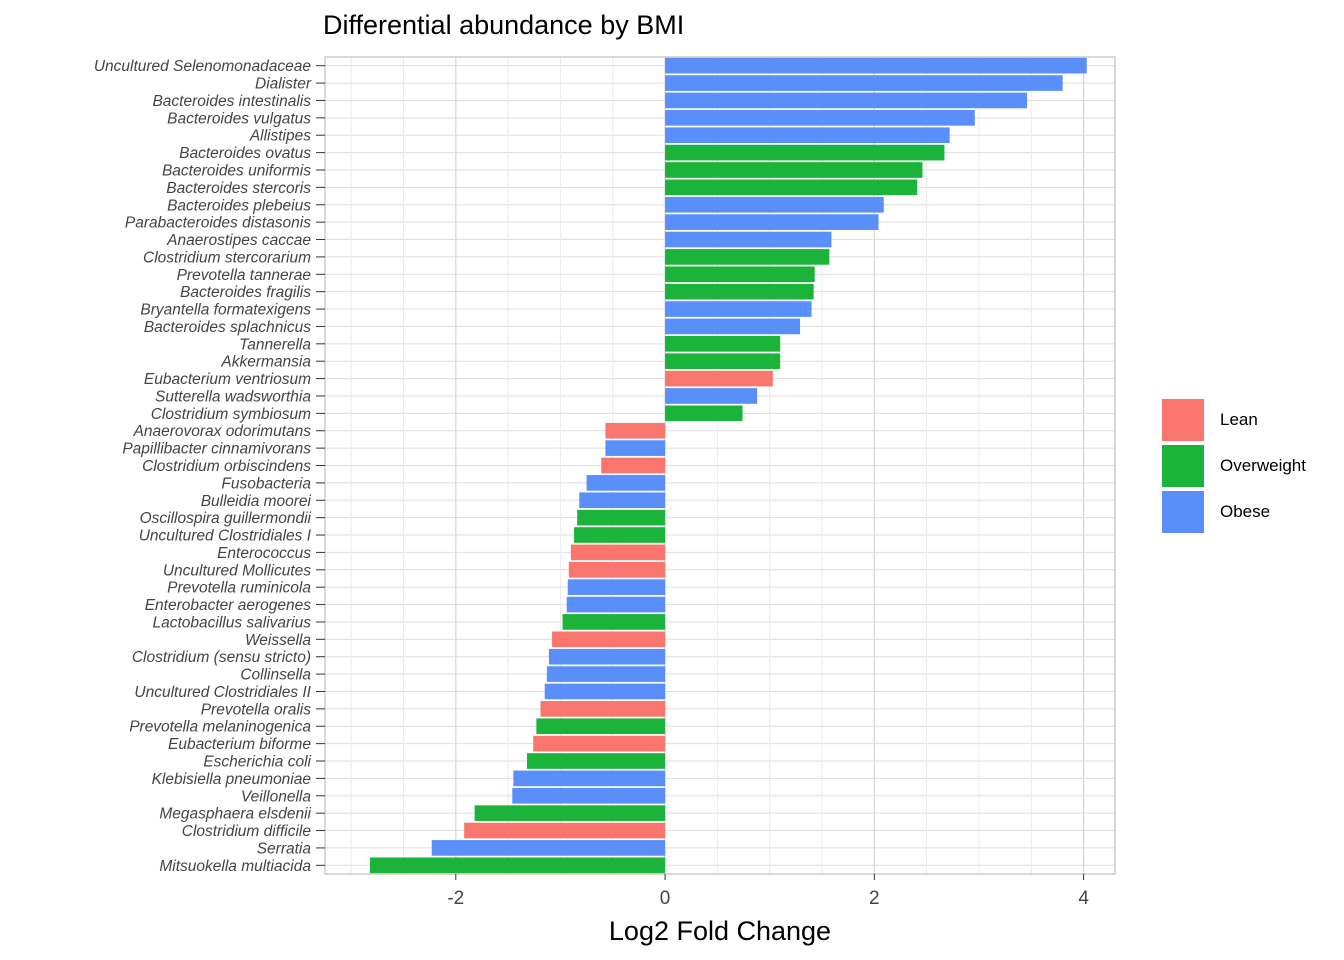 This screenshot has width=1344, height=960. I want to click on x-axis-title: Log2 Fold Change, so click(720, 931).